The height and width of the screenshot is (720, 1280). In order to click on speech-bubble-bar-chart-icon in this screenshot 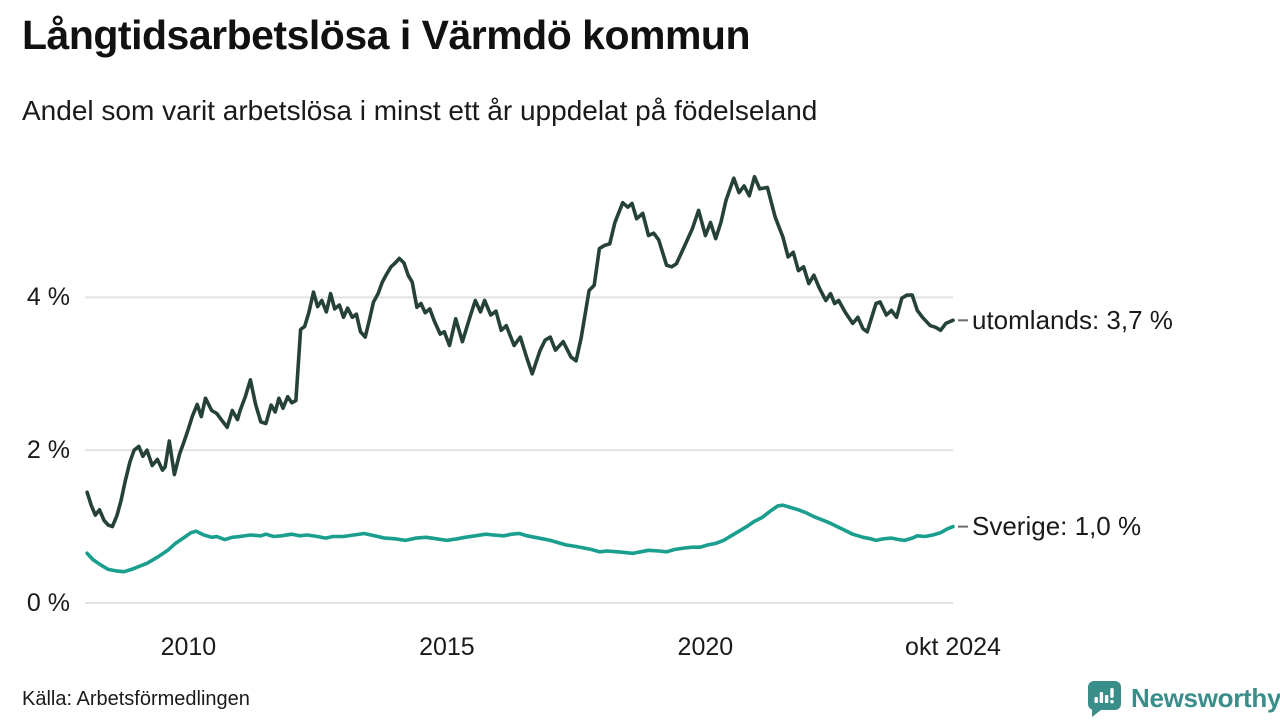, I will do `click(1104, 699)`.